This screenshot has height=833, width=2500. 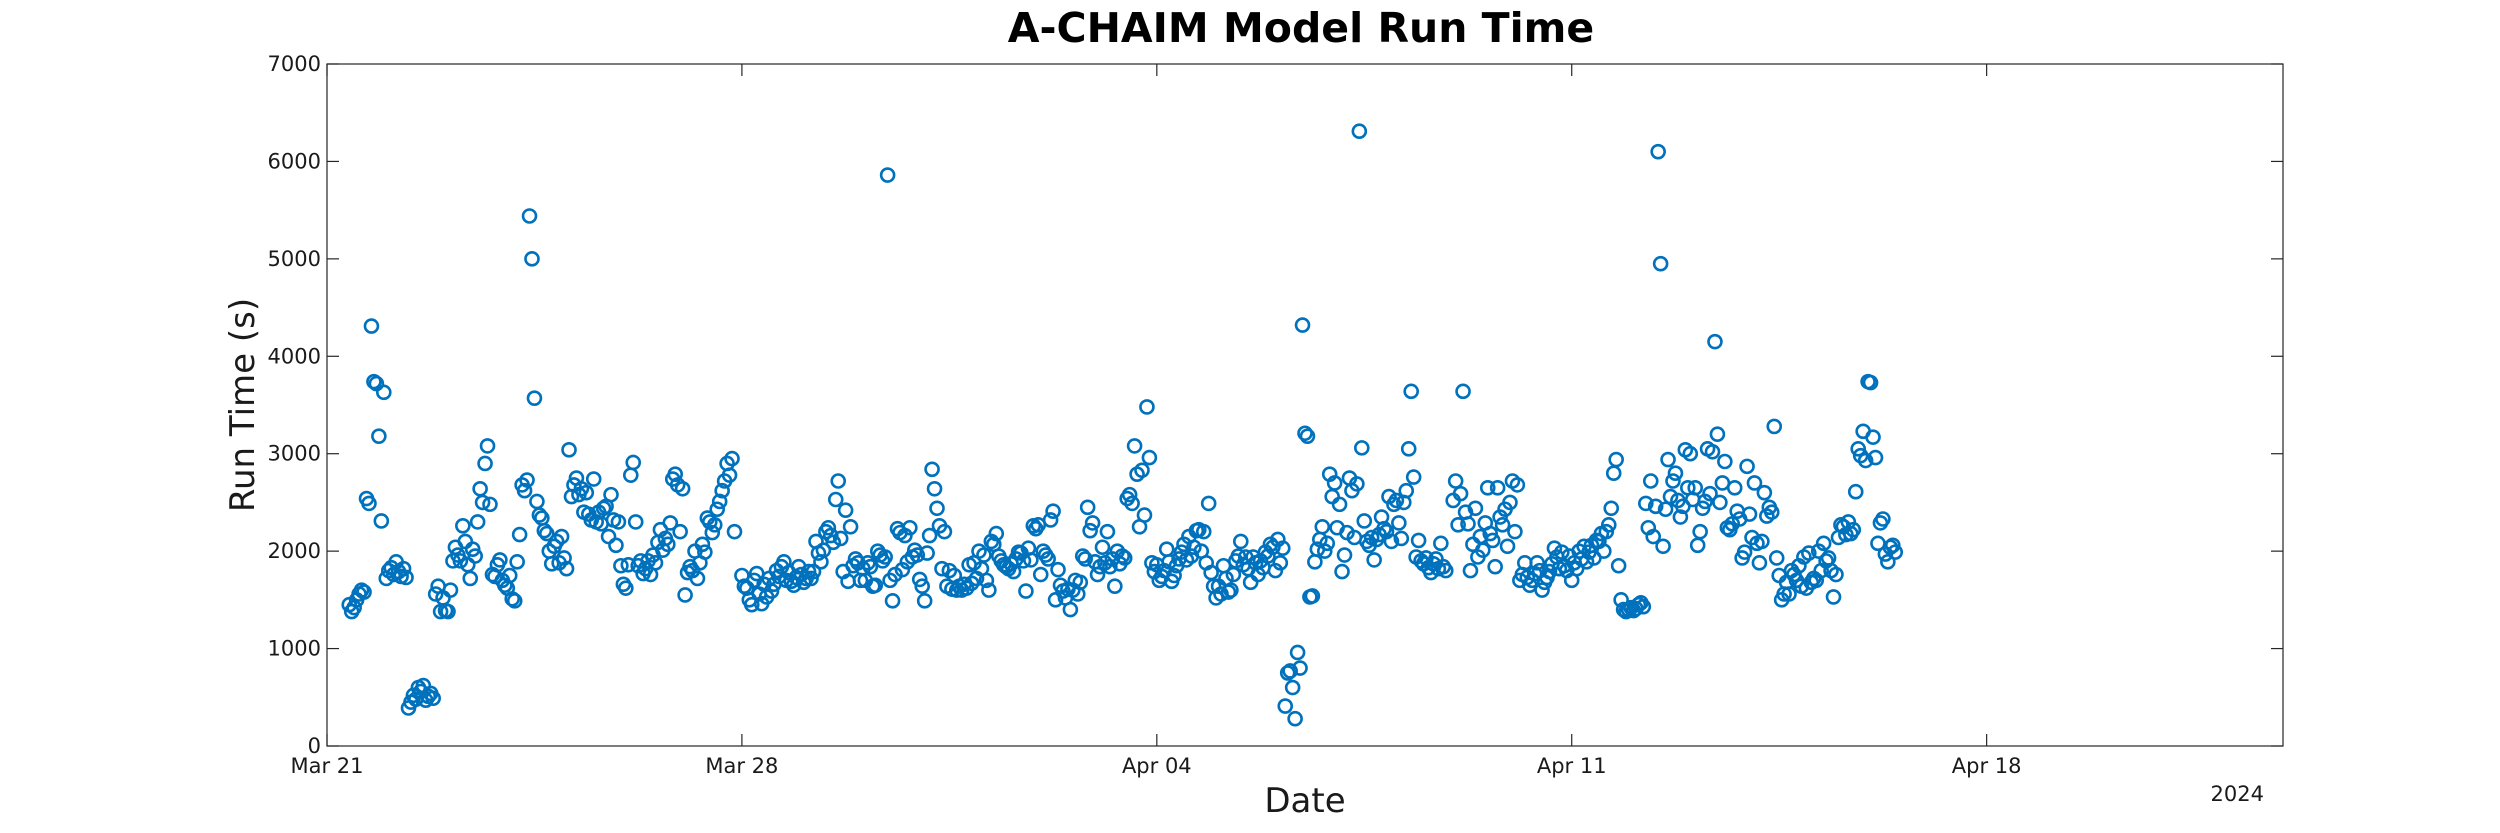 I want to click on y-tick-label: 7000, so click(x=294, y=64).